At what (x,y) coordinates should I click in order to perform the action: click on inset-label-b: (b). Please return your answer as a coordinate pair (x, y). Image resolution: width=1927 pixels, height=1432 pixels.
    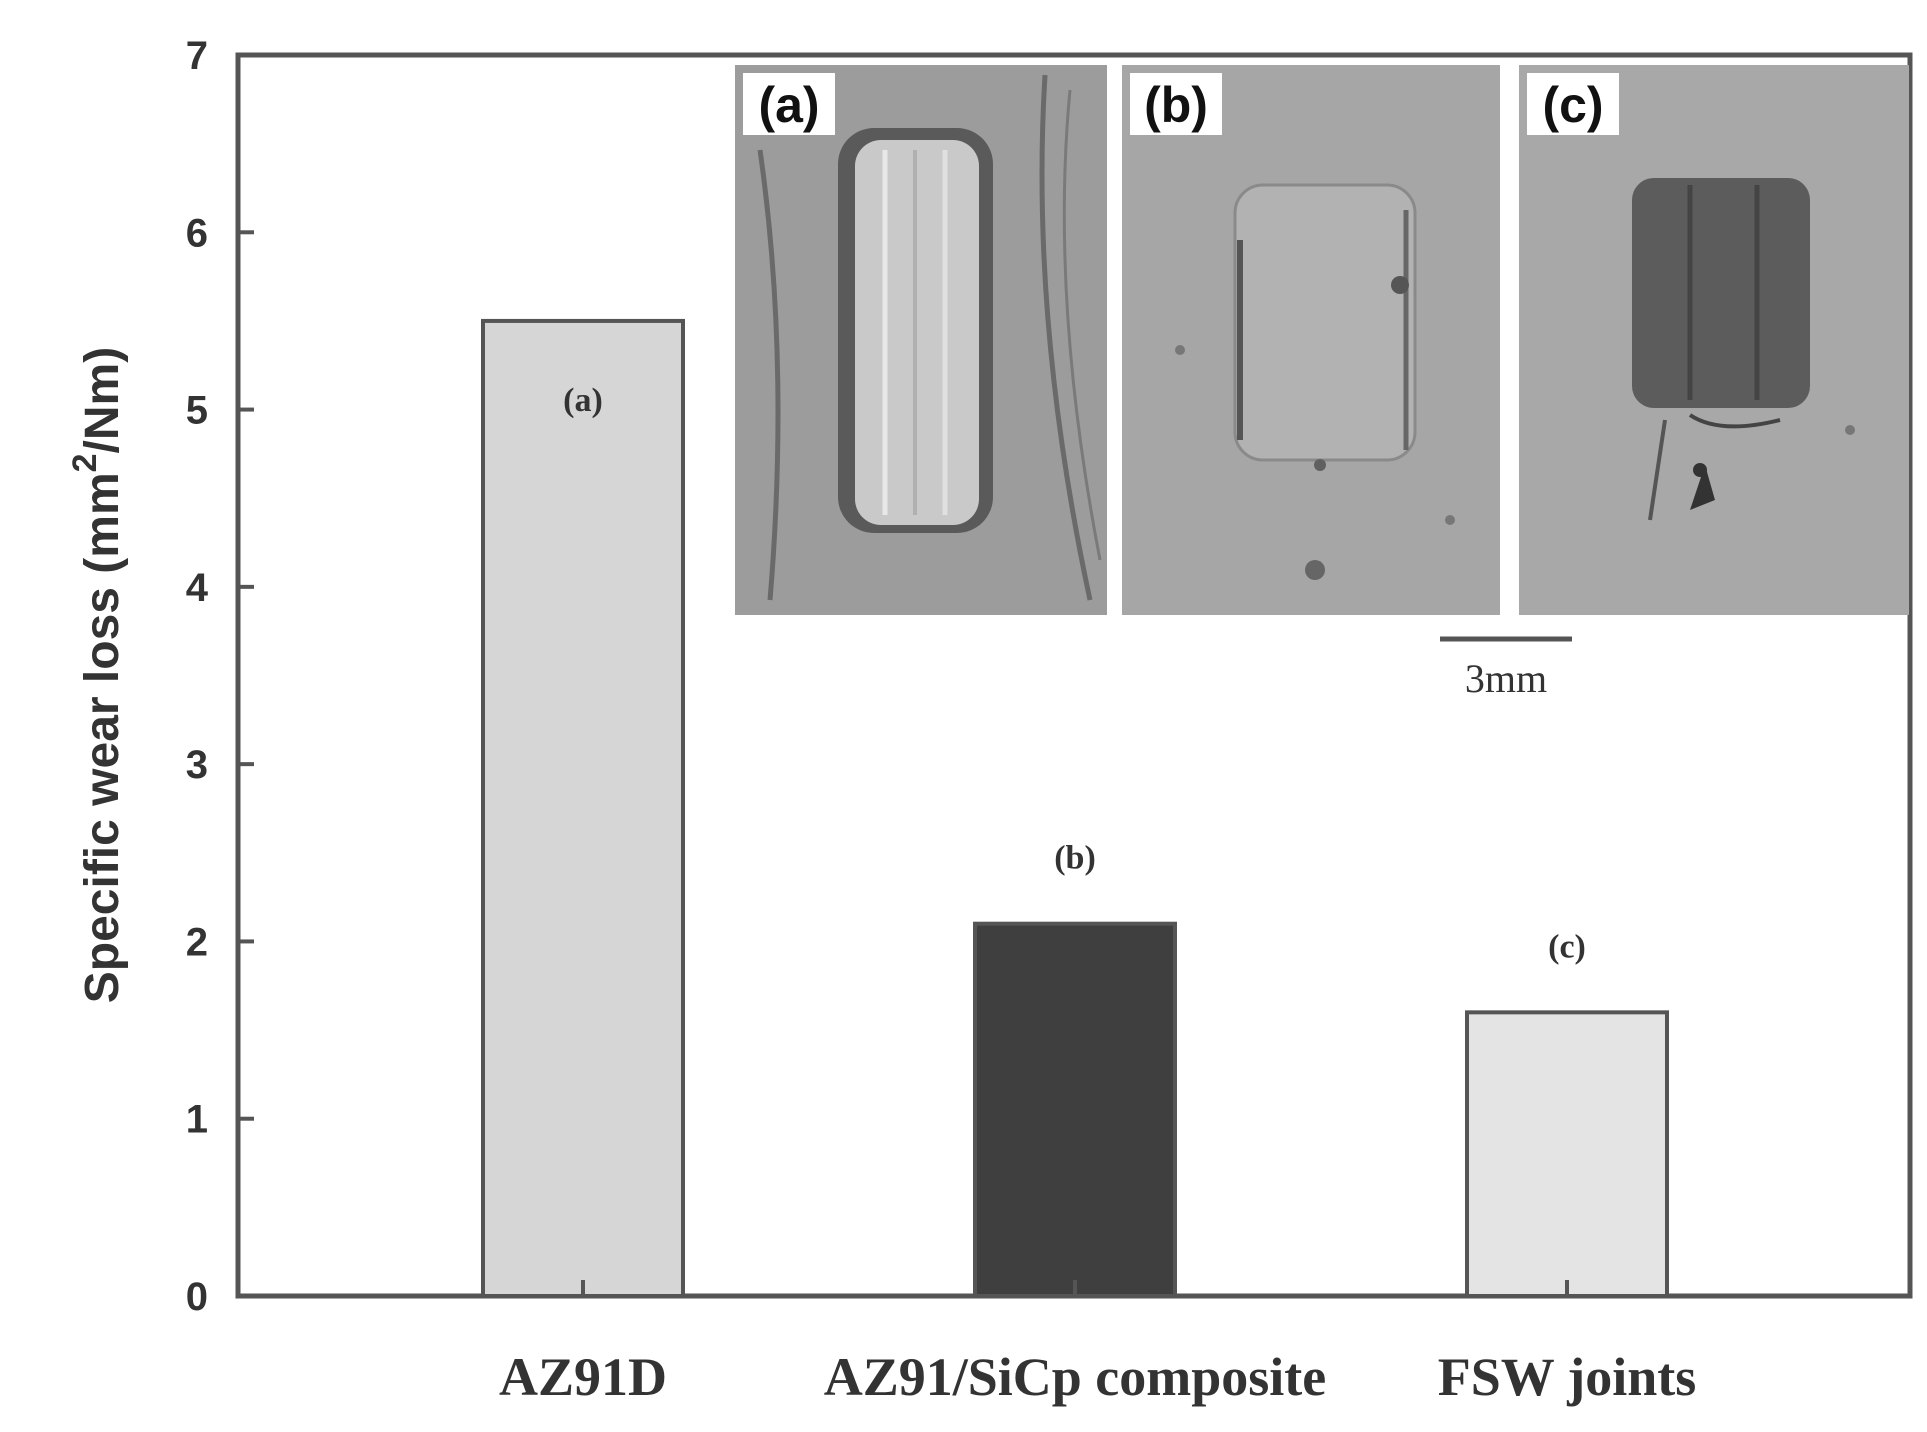
    Looking at the image, I should click on (1176, 105).